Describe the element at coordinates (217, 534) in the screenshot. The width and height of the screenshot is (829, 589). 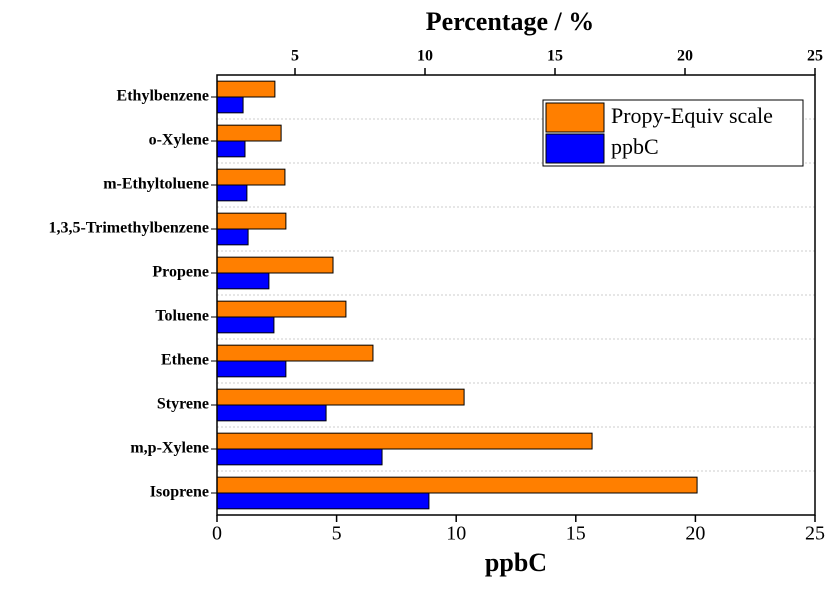
I see `x-tick-label: 0` at that location.